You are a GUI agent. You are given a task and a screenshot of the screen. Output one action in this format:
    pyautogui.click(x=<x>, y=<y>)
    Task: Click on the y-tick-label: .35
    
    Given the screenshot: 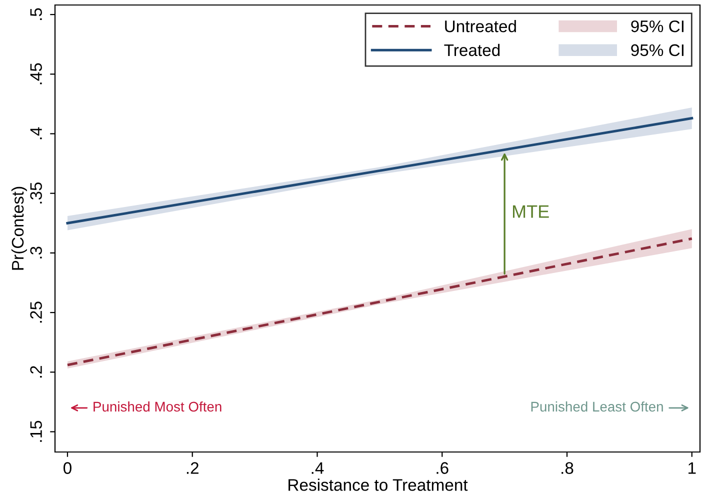 What is the action you would take?
    pyautogui.click(x=36, y=193)
    